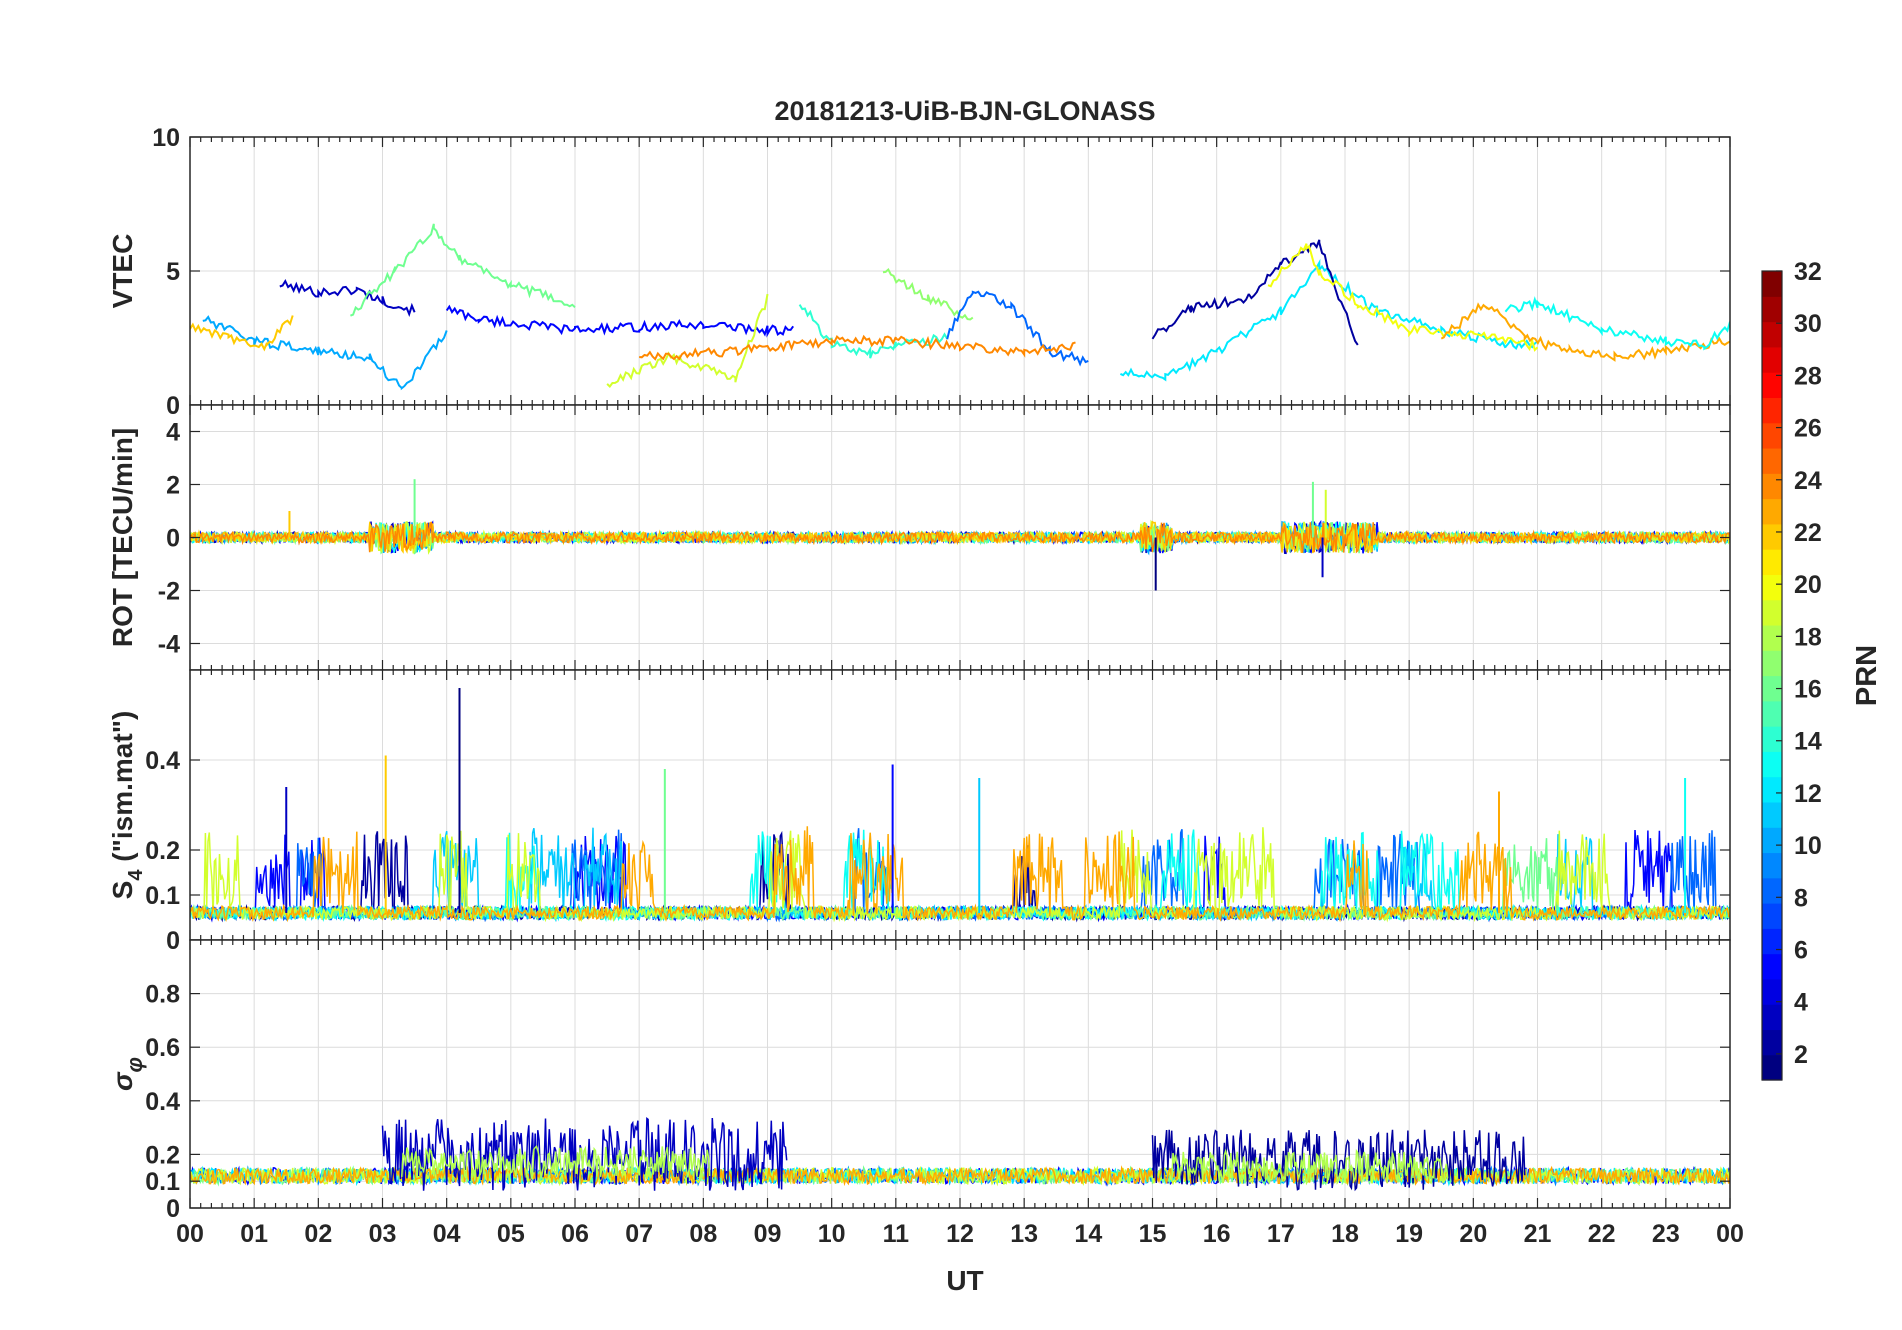  Describe the element at coordinates (1808, 481) in the screenshot. I see `colorbar-tick-label: 24` at that location.